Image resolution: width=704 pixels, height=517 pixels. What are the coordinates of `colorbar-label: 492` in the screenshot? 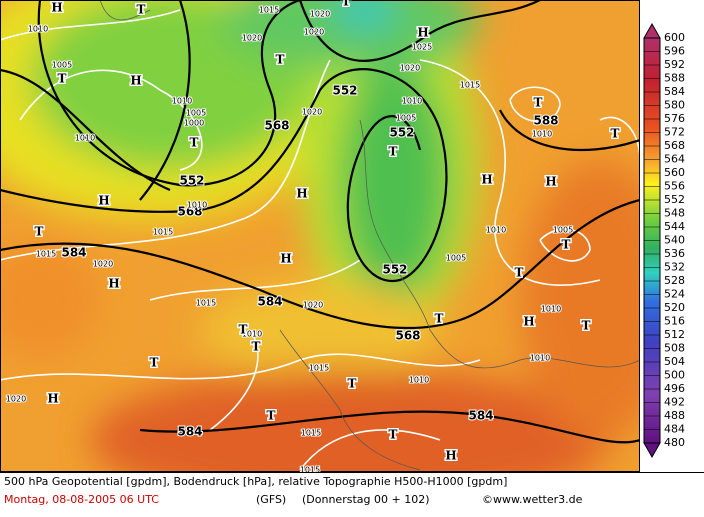 It's located at (674, 402).